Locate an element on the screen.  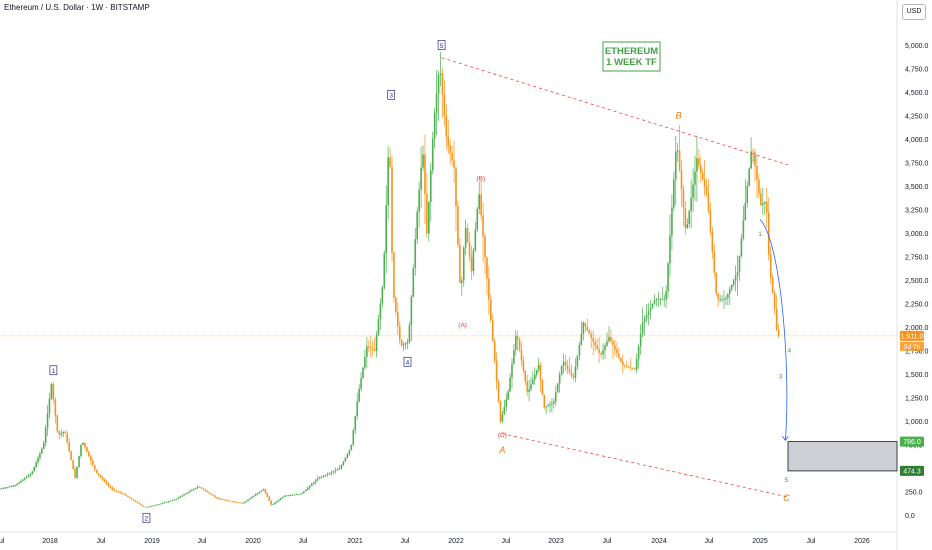
wave-label-text: 1 is located at coordinates (54, 371).